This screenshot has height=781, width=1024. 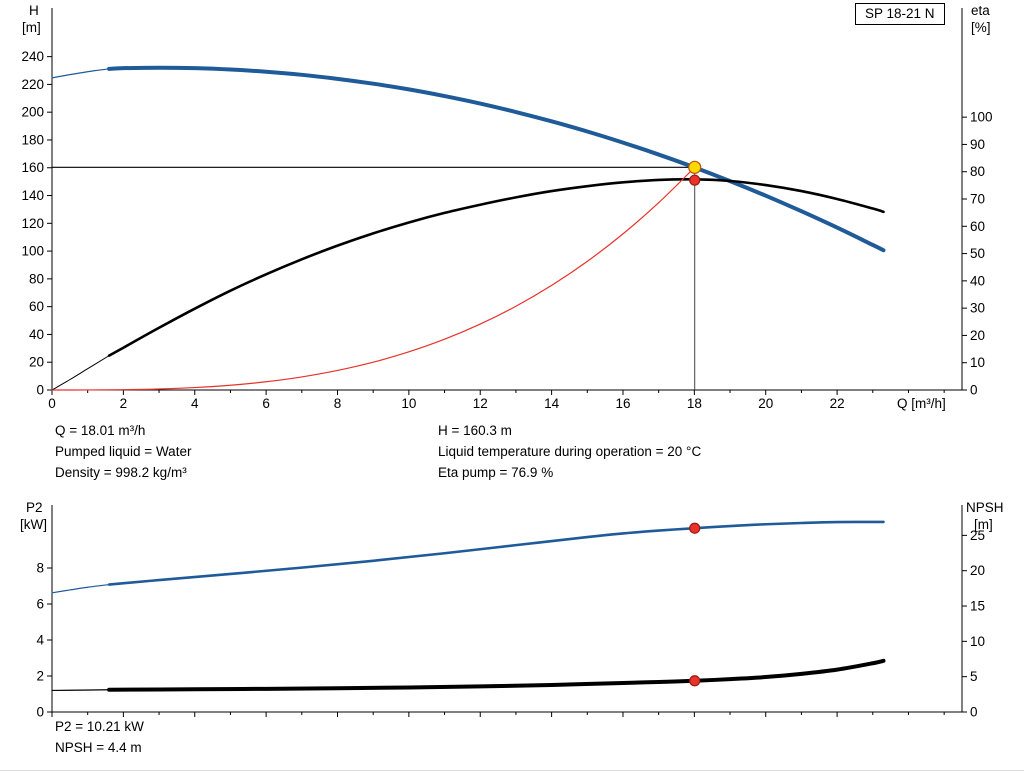 What do you see at coordinates (475, 430) in the screenshot?
I see `annotation-head: H = 160.3 m` at bounding box center [475, 430].